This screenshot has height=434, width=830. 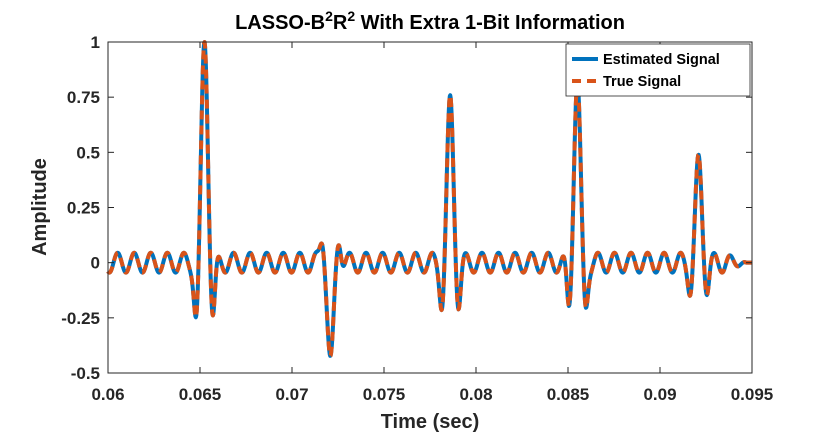 I want to click on y-tick-label: 0.25, so click(x=83, y=208).